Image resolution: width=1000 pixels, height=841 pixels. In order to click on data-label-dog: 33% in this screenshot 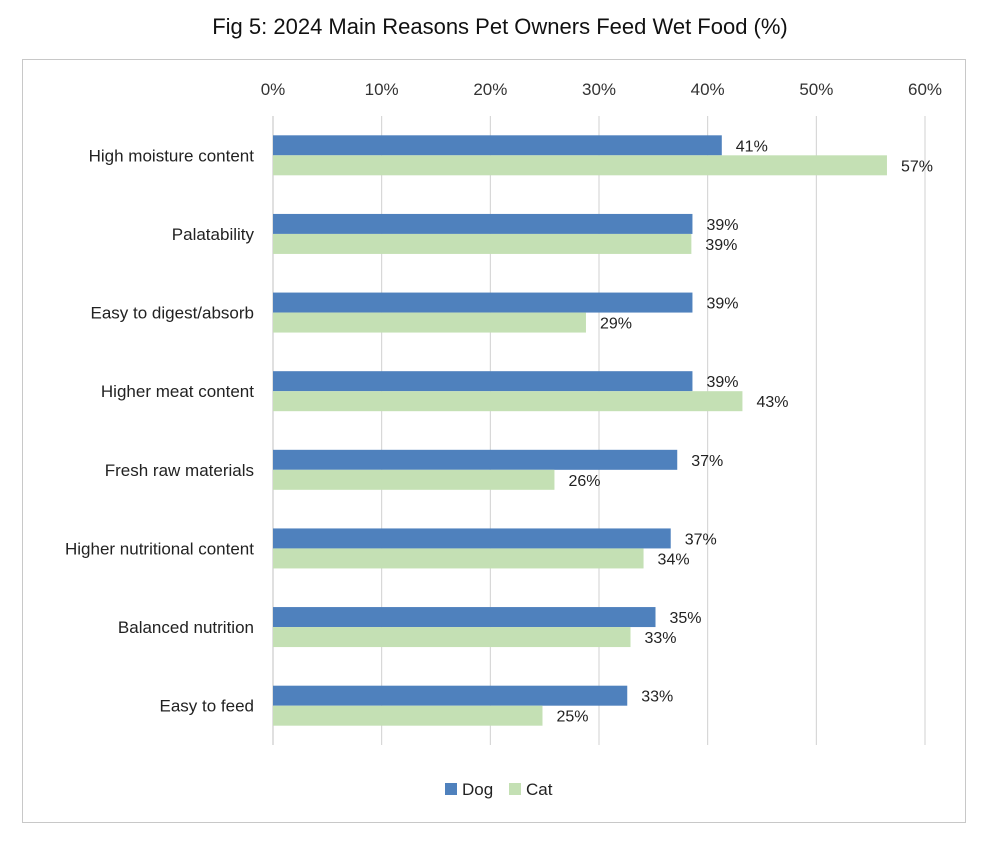, I will do `click(657, 697)`.